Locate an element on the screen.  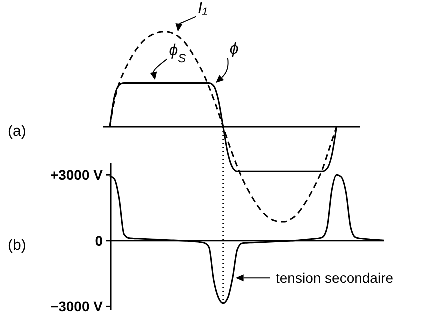
text: (a) is located at coordinates (17, 131).